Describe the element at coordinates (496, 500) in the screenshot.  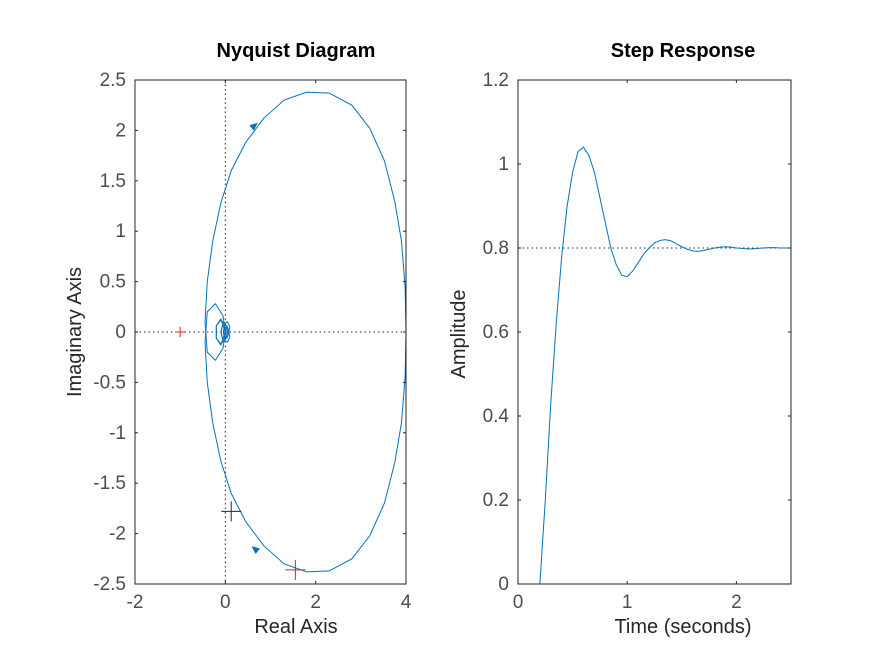
I see `step-y-tick-label: 0.2` at that location.